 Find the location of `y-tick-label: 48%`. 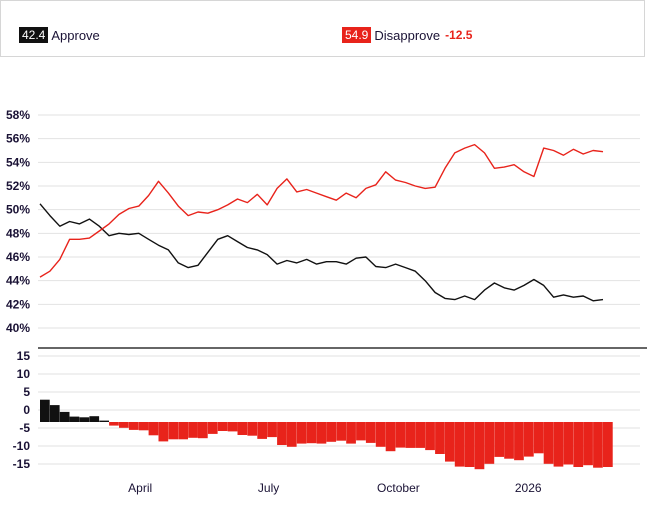

y-tick-label: 48% is located at coordinates (18, 233).